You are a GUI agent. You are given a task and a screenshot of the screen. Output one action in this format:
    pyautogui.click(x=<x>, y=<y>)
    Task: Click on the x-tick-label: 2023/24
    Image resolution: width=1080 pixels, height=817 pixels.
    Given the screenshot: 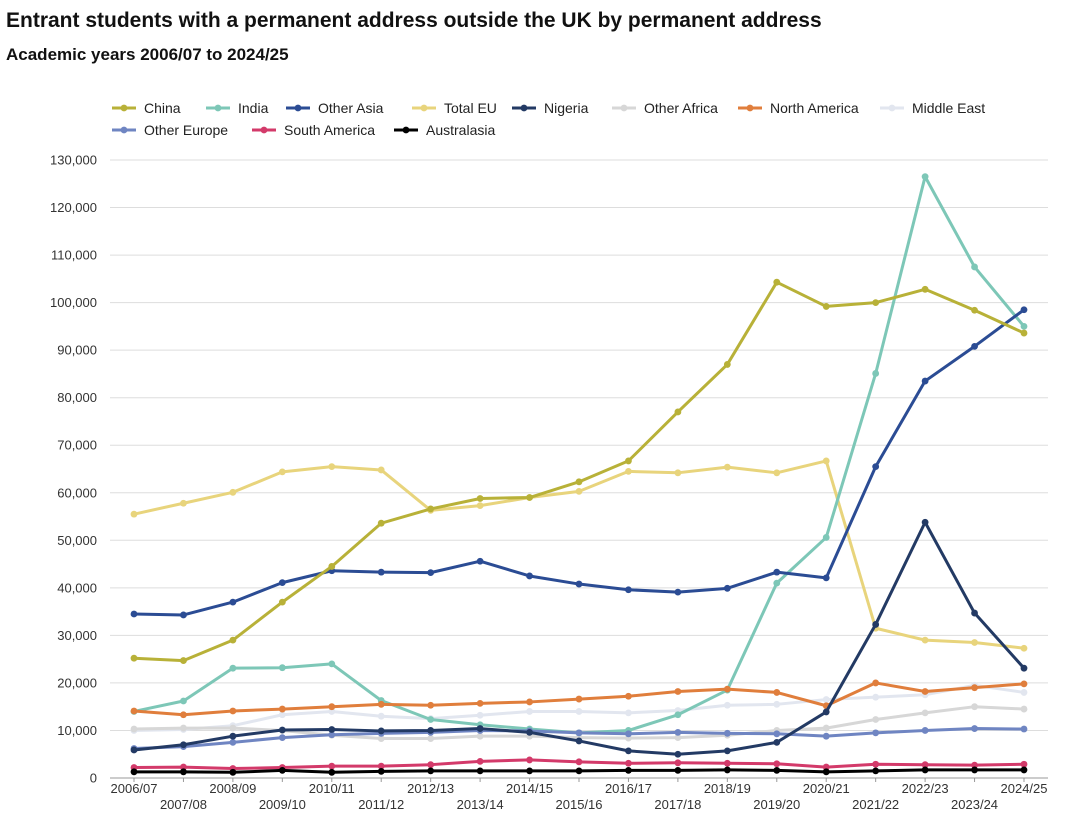 What is the action you would take?
    pyautogui.click(x=974, y=804)
    